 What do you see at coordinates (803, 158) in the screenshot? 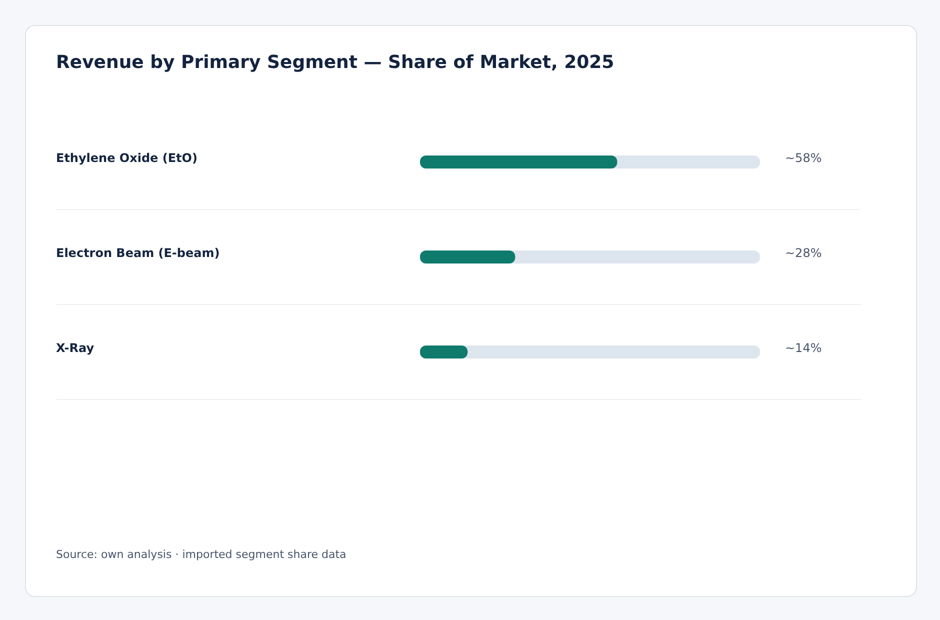
I see `data-label: ~58%` at bounding box center [803, 158].